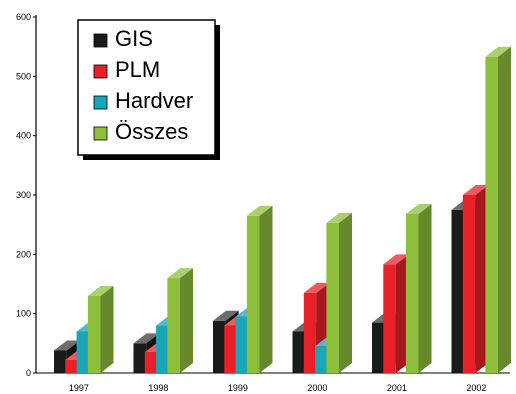 This screenshot has width=516, height=394. I want to click on bar-Összes-2001, so click(418, 288).